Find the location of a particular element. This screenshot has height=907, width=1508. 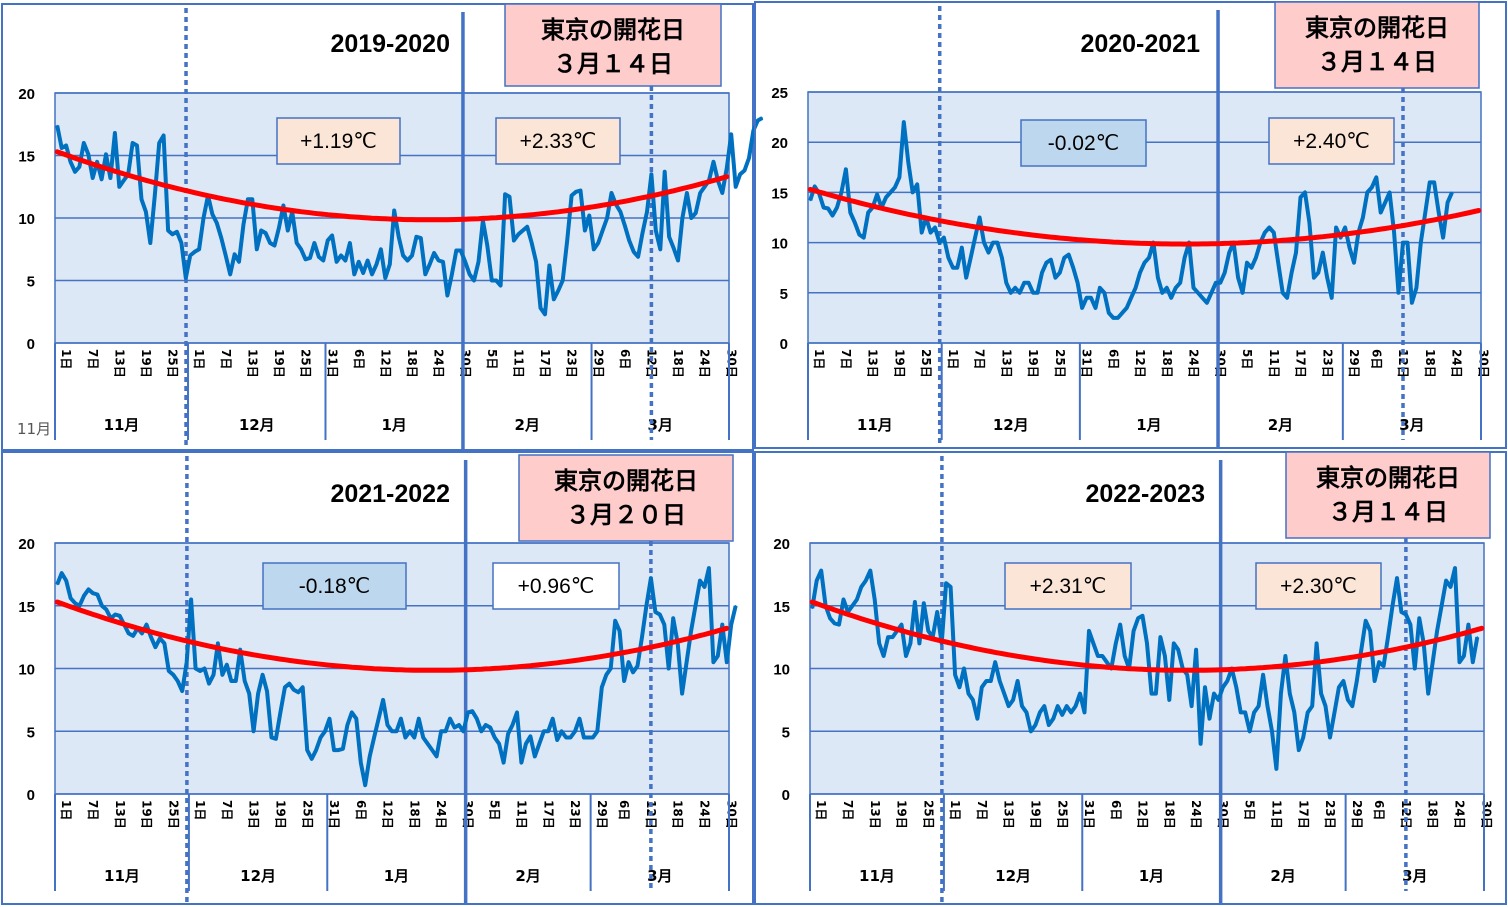

x-tick-label: 11日 is located at coordinates (1274, 363).